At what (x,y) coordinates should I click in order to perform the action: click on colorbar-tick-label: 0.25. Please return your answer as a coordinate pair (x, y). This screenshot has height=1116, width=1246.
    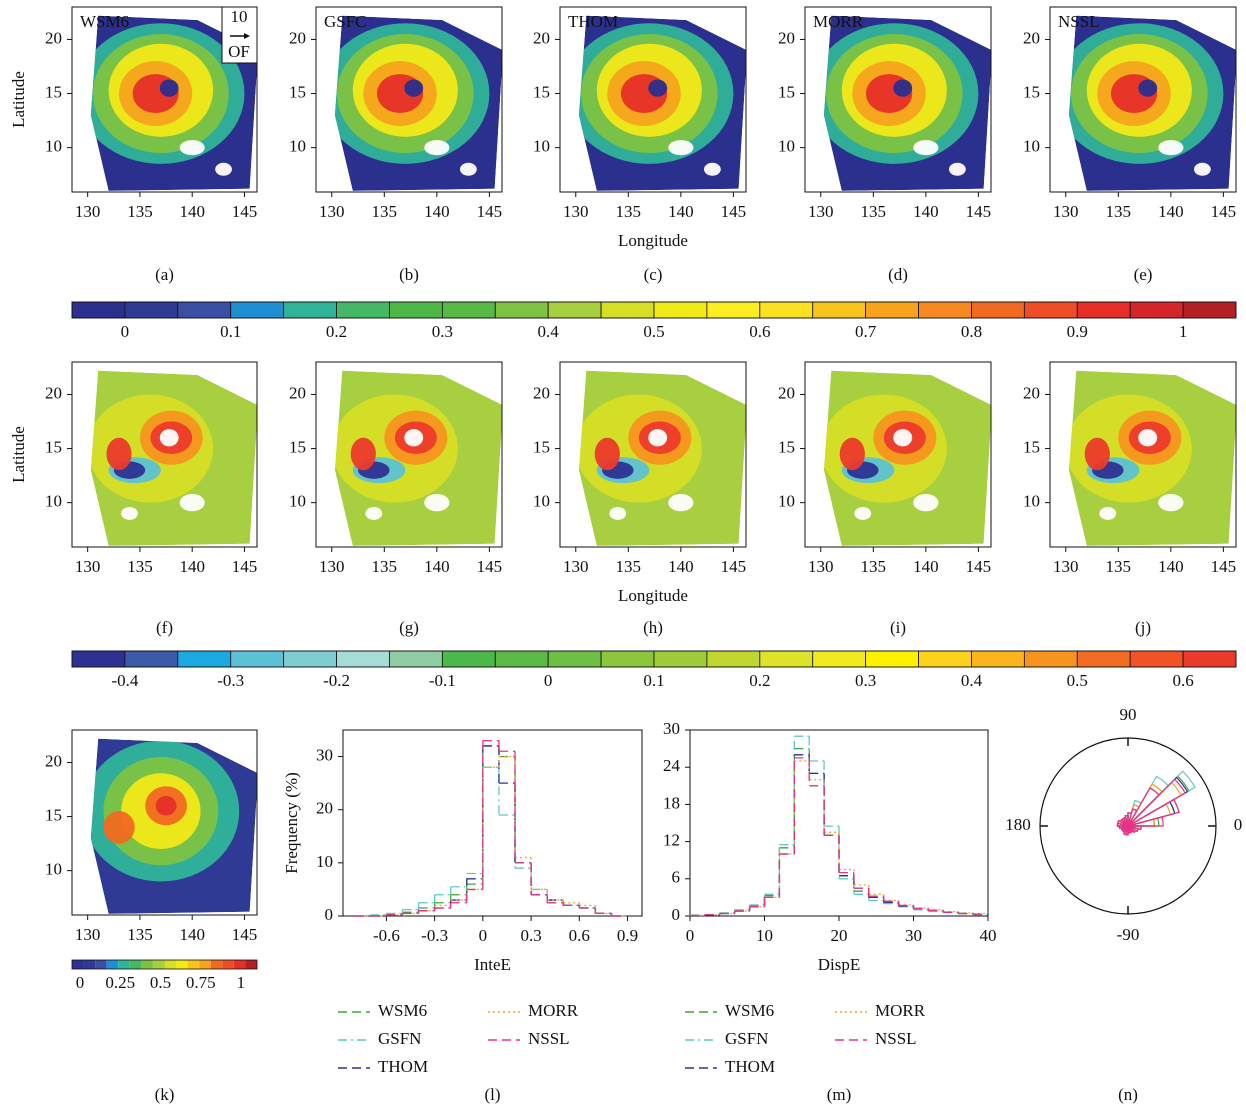
    Looking at the image, I should click on (120, 982).